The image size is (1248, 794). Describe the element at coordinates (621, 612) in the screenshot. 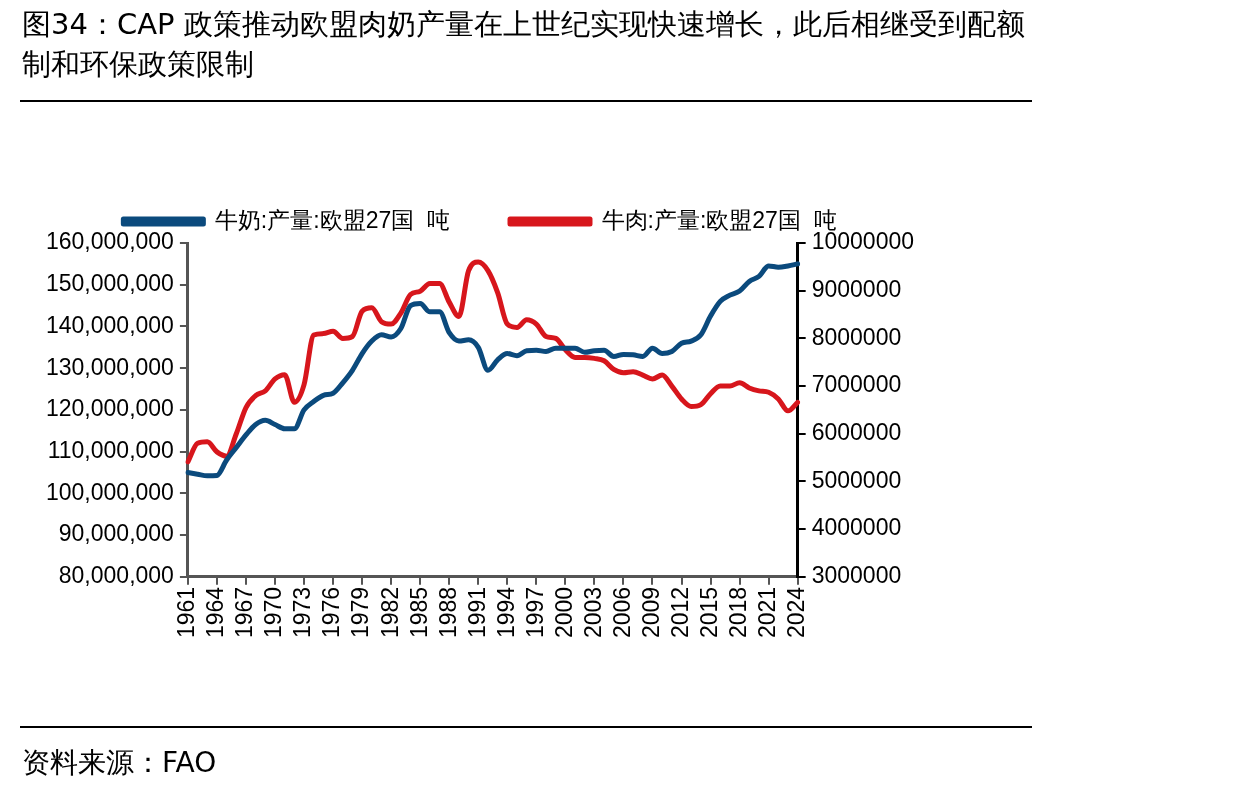

I see `x-tick-label: 2006` at that location.